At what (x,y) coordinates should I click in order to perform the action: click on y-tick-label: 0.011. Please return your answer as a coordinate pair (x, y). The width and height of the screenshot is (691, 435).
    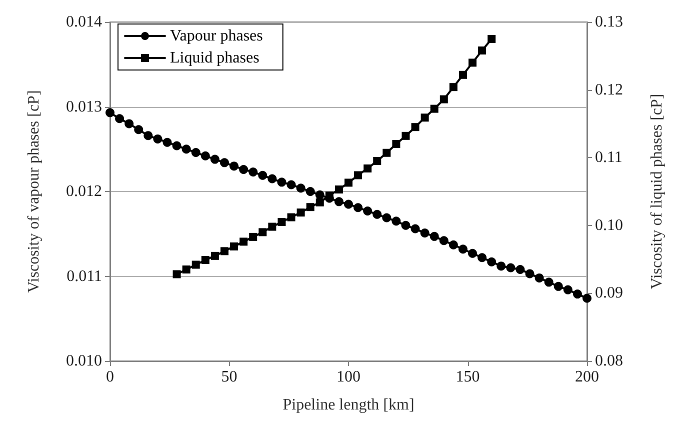
    Looking at the image, I should click on (84, 276).